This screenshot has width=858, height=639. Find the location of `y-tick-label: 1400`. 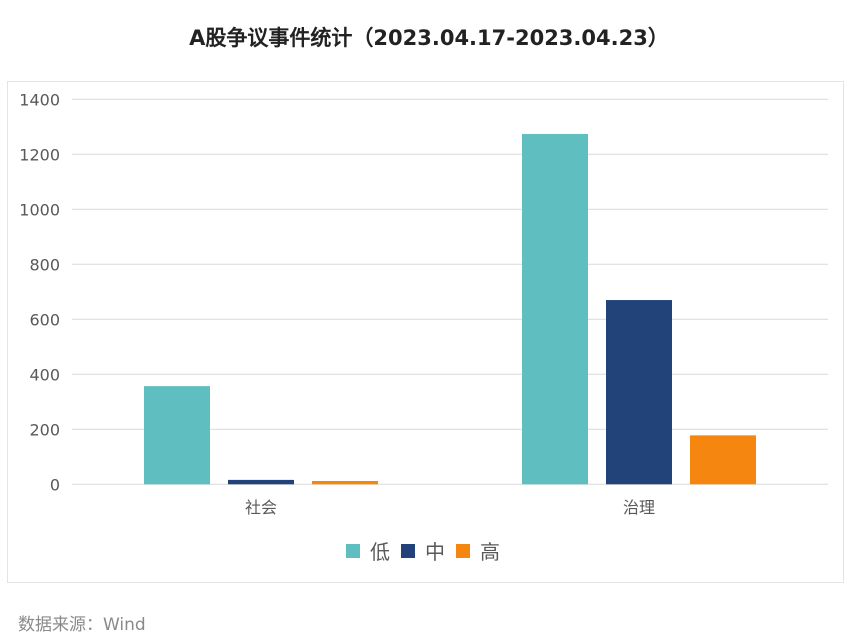

y-tick-label: 1400 is located at coordinates (39, 99).